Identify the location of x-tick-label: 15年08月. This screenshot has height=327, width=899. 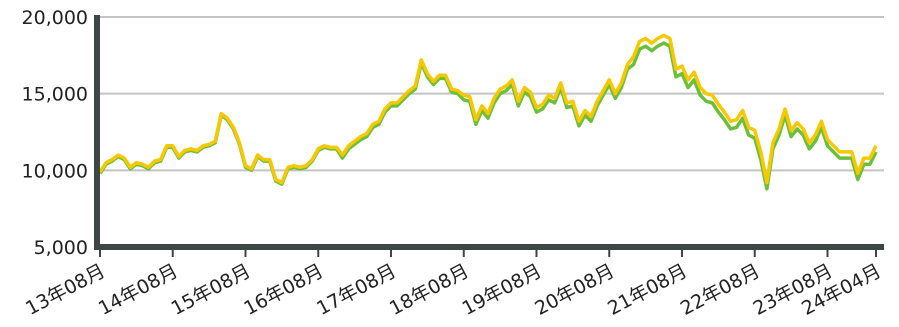
(211, 290).